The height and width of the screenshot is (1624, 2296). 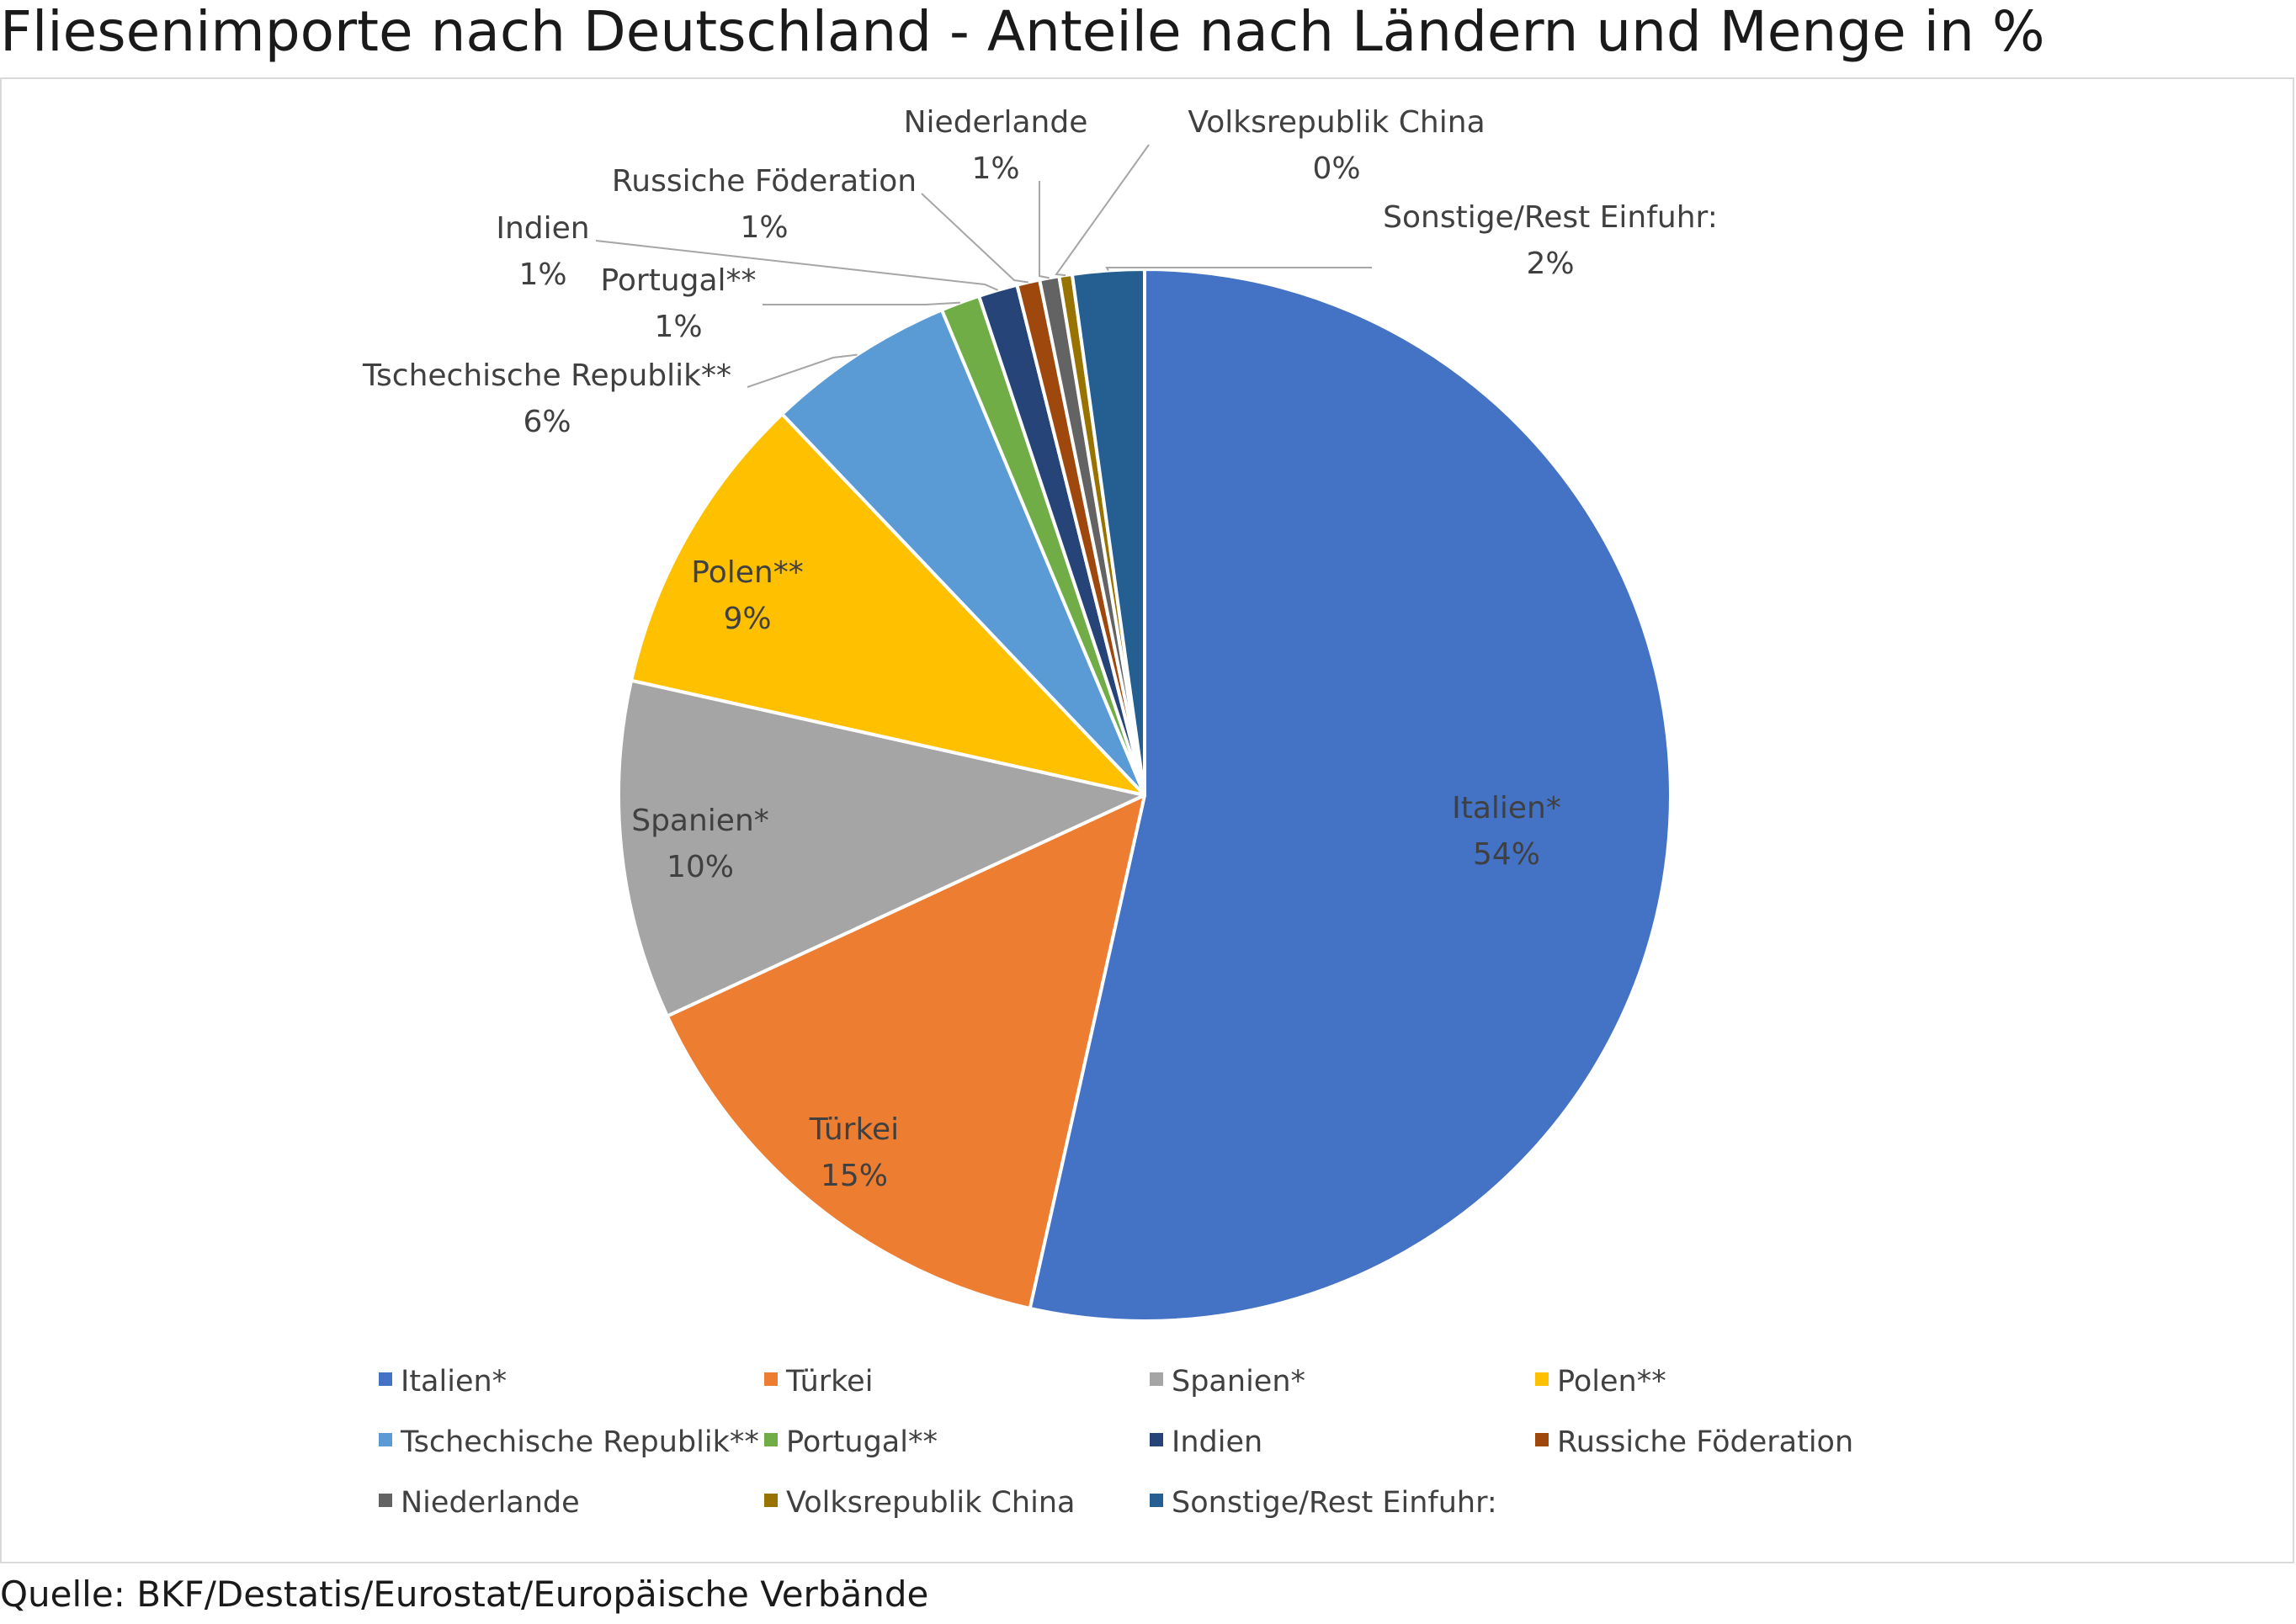 I want to click on leader-line-tschechische-republik, so click(x=802, y=370).